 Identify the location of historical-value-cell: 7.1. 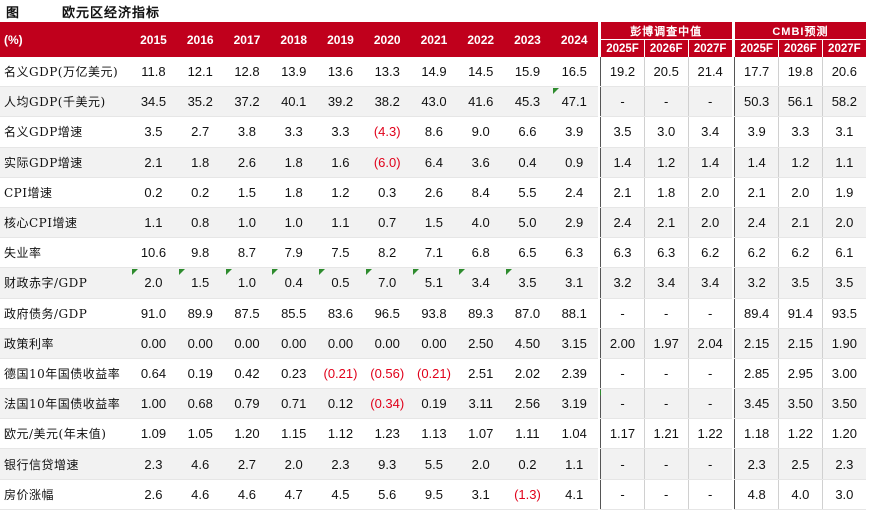
(434, 253).